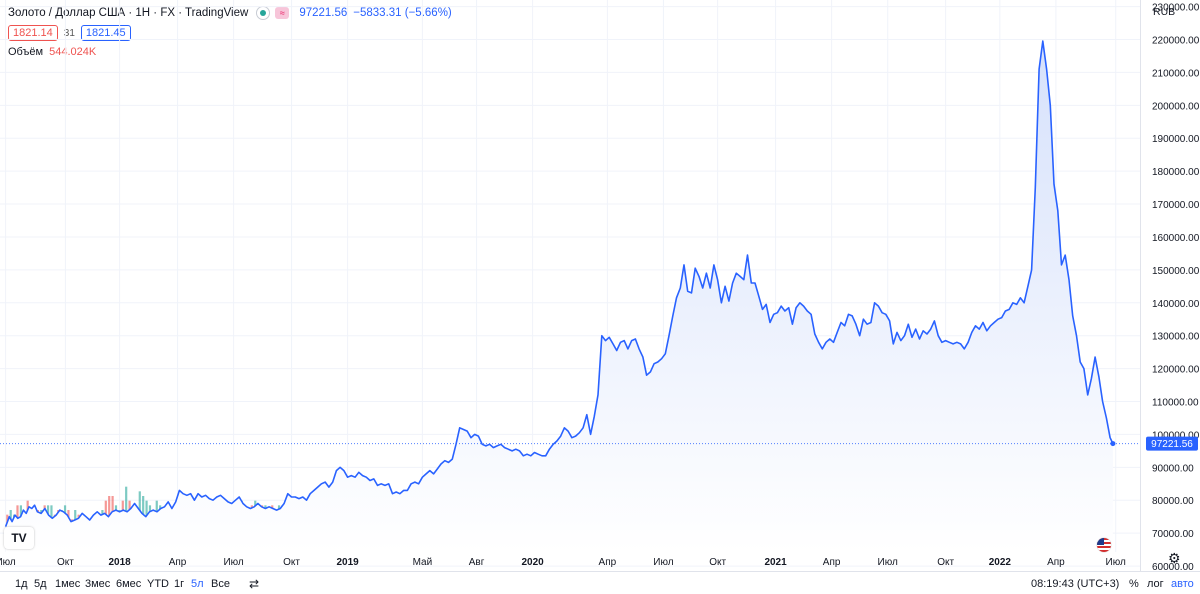  Describe the element at coordinates (1113, 444) in the screenshot. I see `last-price-dot` at that location.